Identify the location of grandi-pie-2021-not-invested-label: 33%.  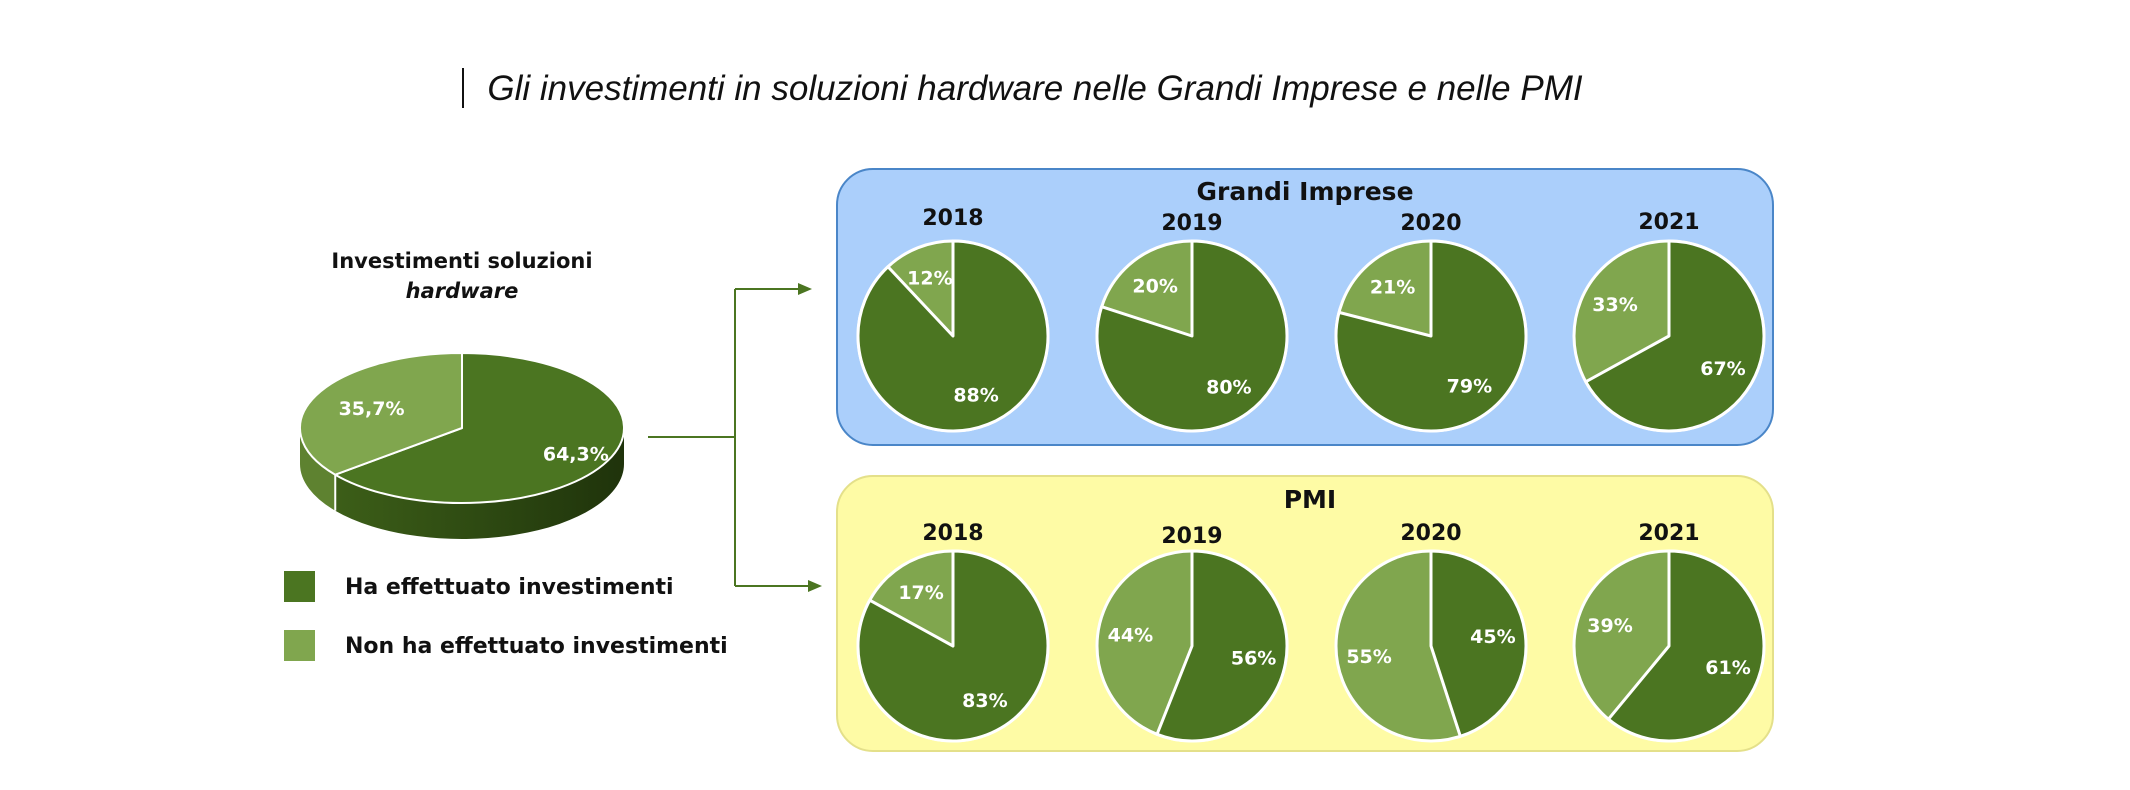
(1614, 305).